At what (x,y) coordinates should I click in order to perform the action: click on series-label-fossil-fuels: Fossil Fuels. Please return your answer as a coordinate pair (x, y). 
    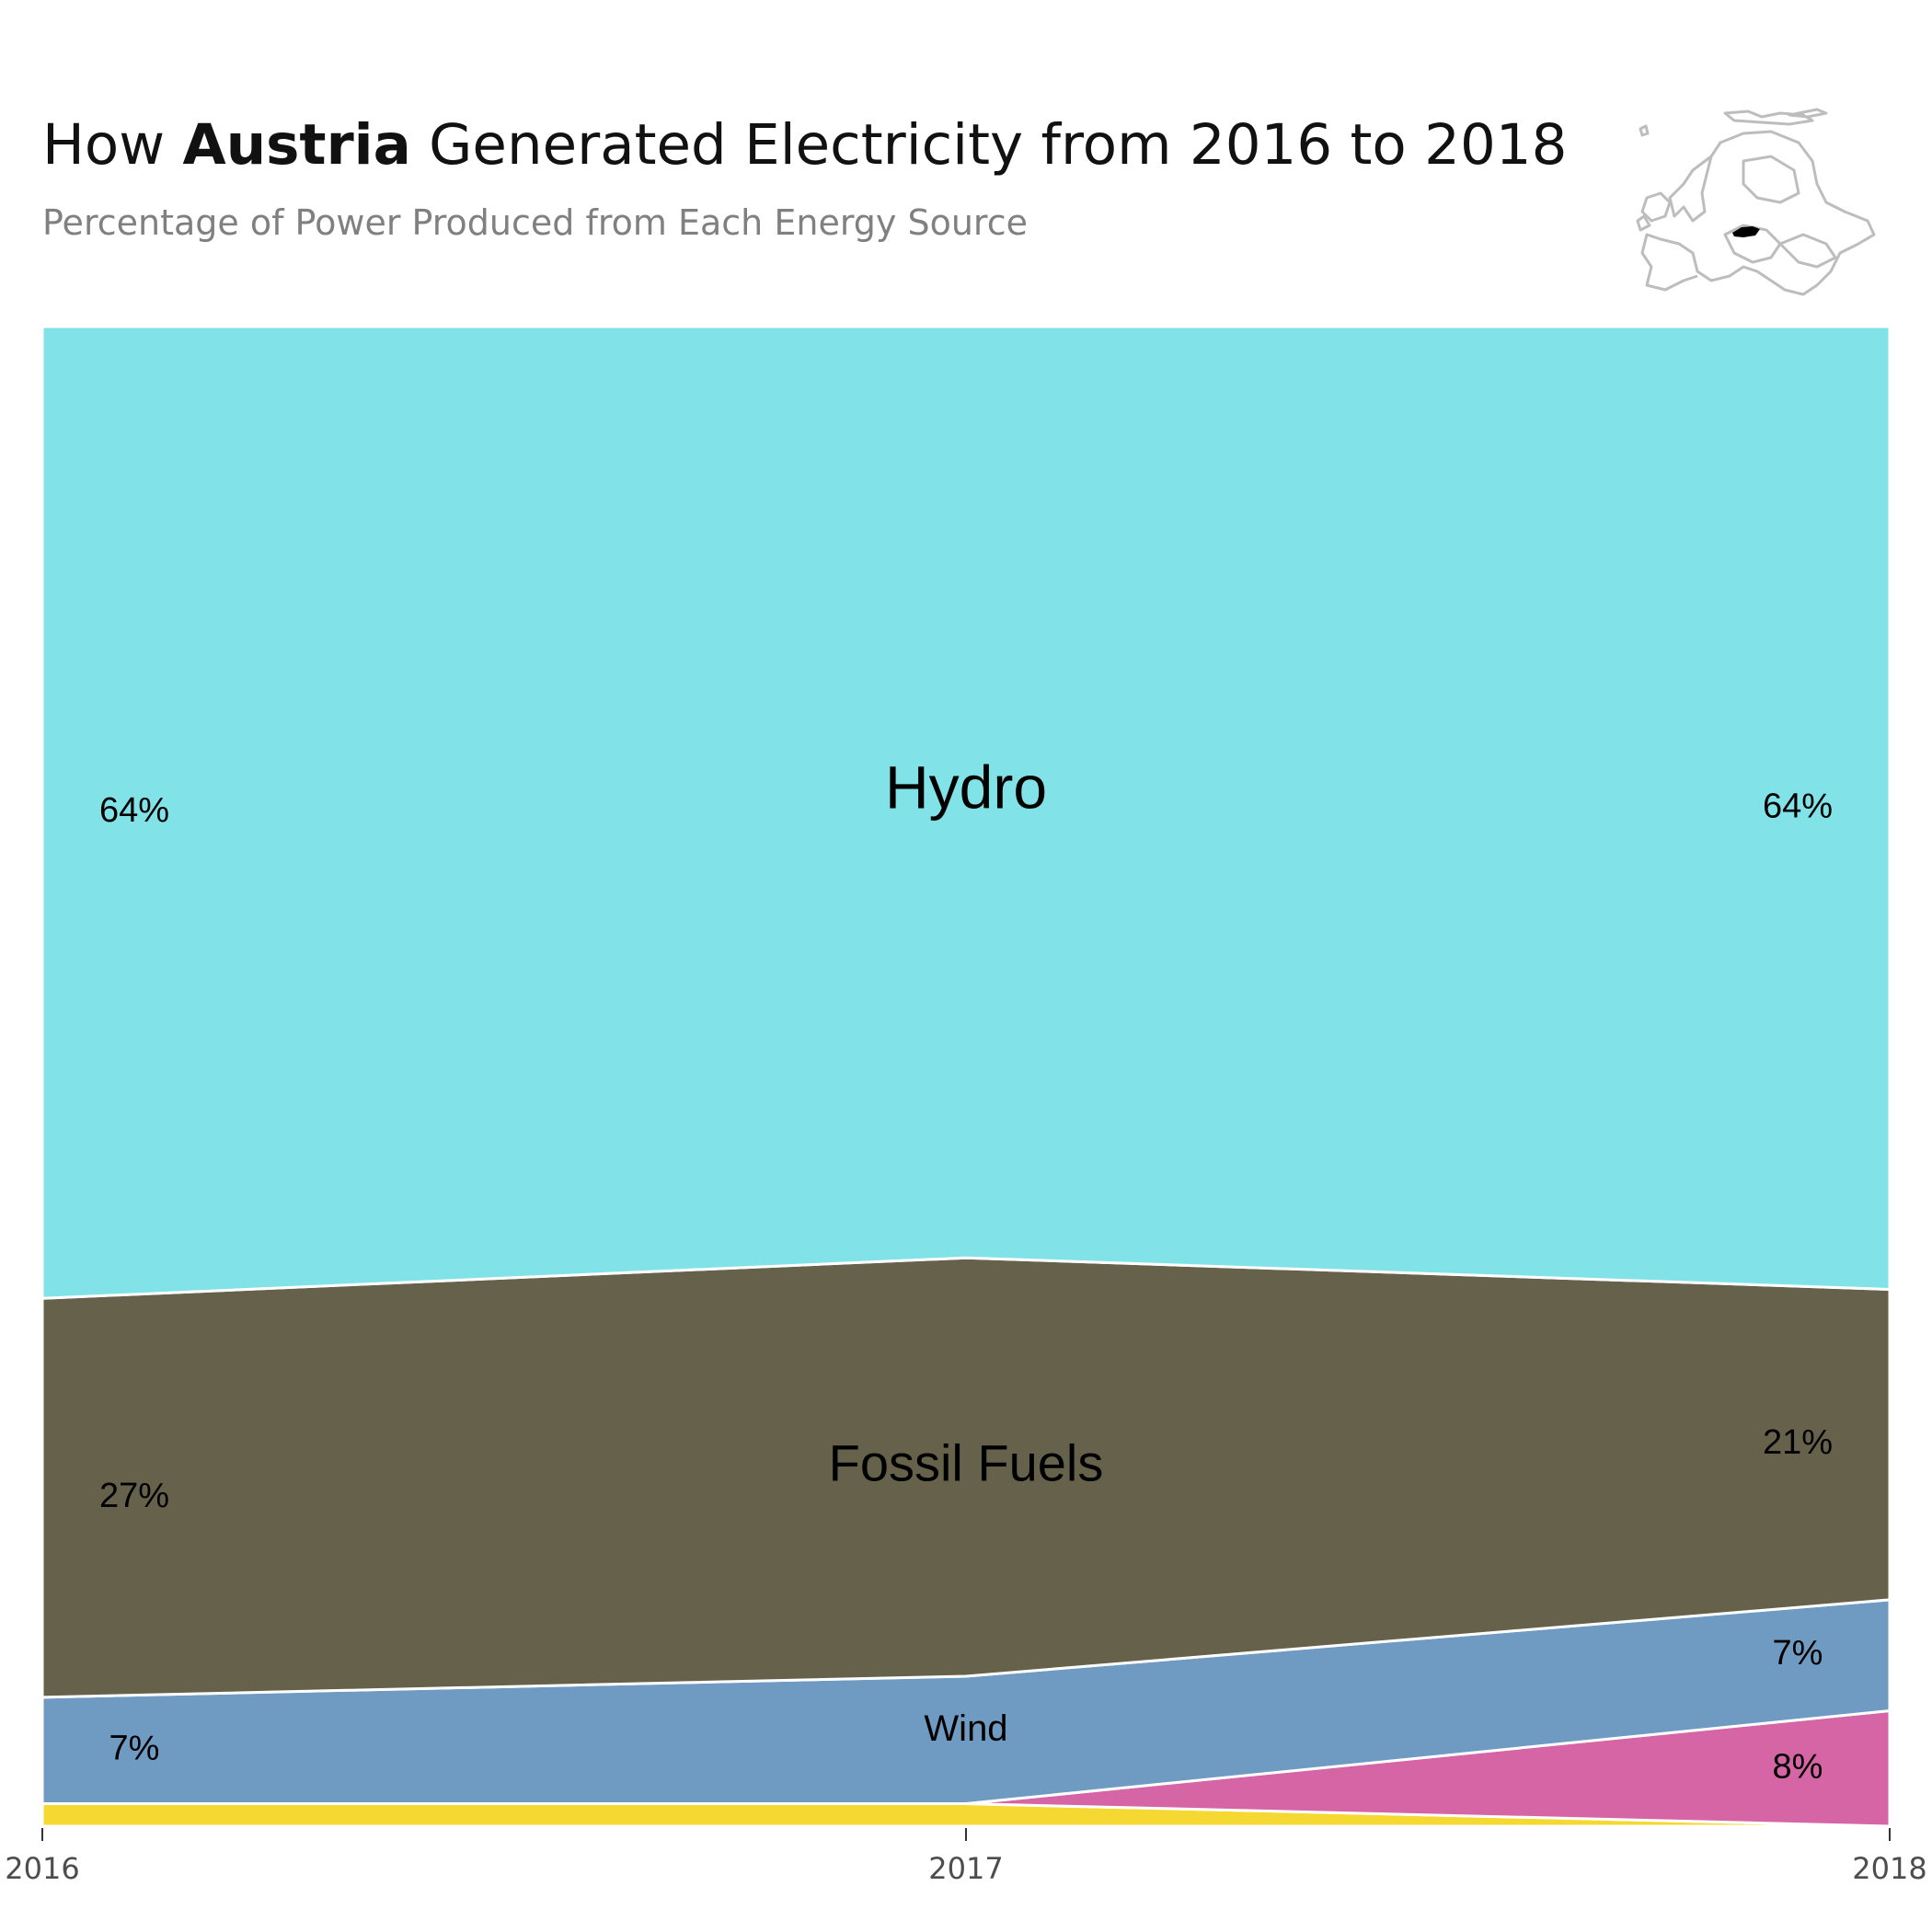
    Looking at the image, I should click on (966, 1462).